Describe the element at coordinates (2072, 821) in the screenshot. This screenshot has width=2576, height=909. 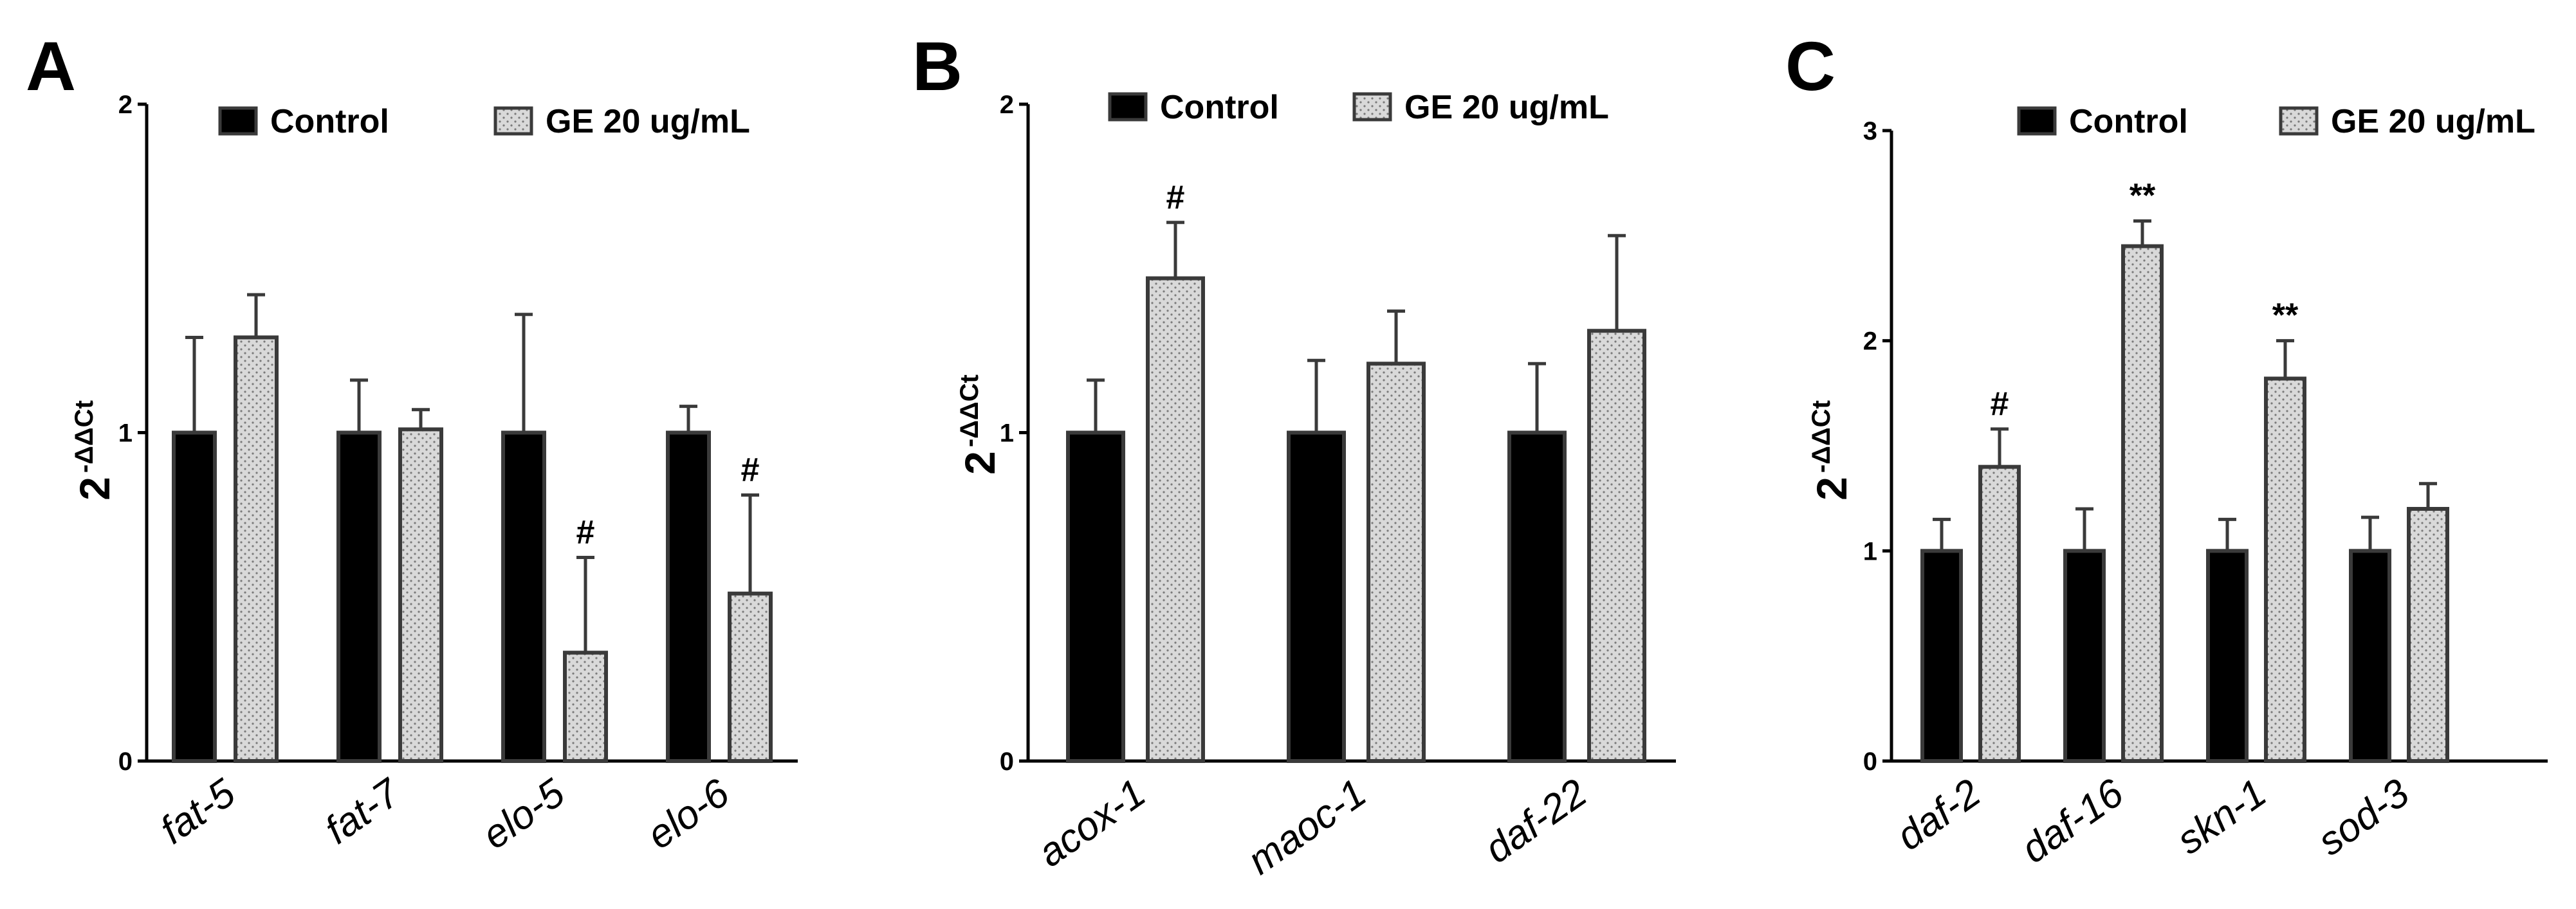
I see `x-tick-label: daf-16` at that location.